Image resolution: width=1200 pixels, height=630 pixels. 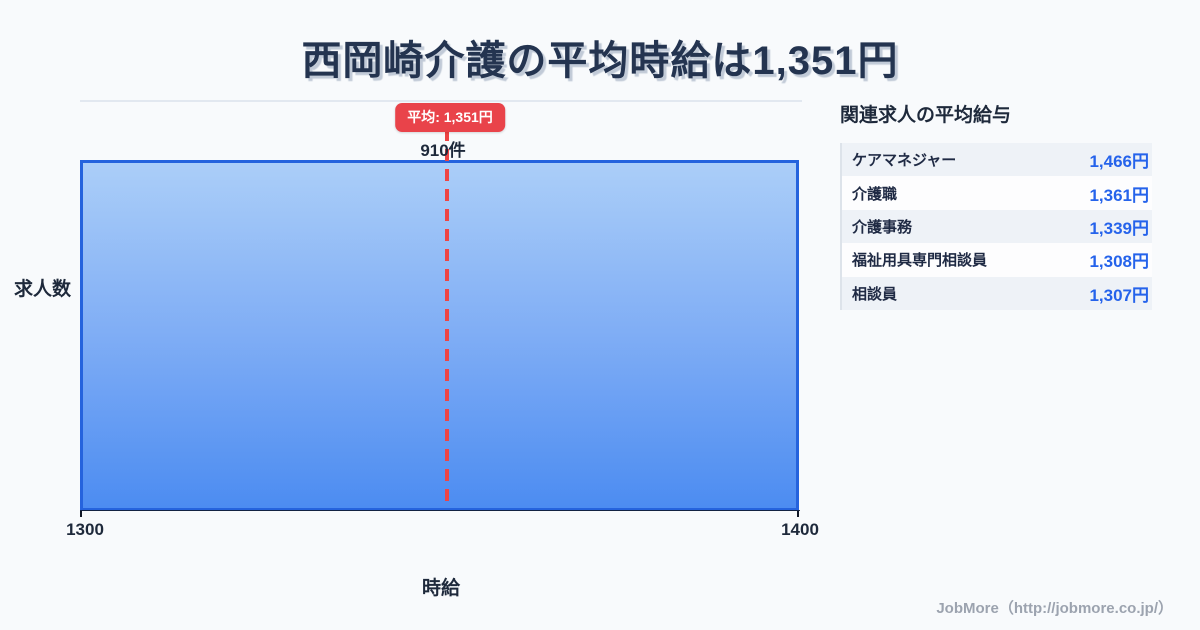 I want to click on job-value: 1,361円, so click(x=1119, y=195).